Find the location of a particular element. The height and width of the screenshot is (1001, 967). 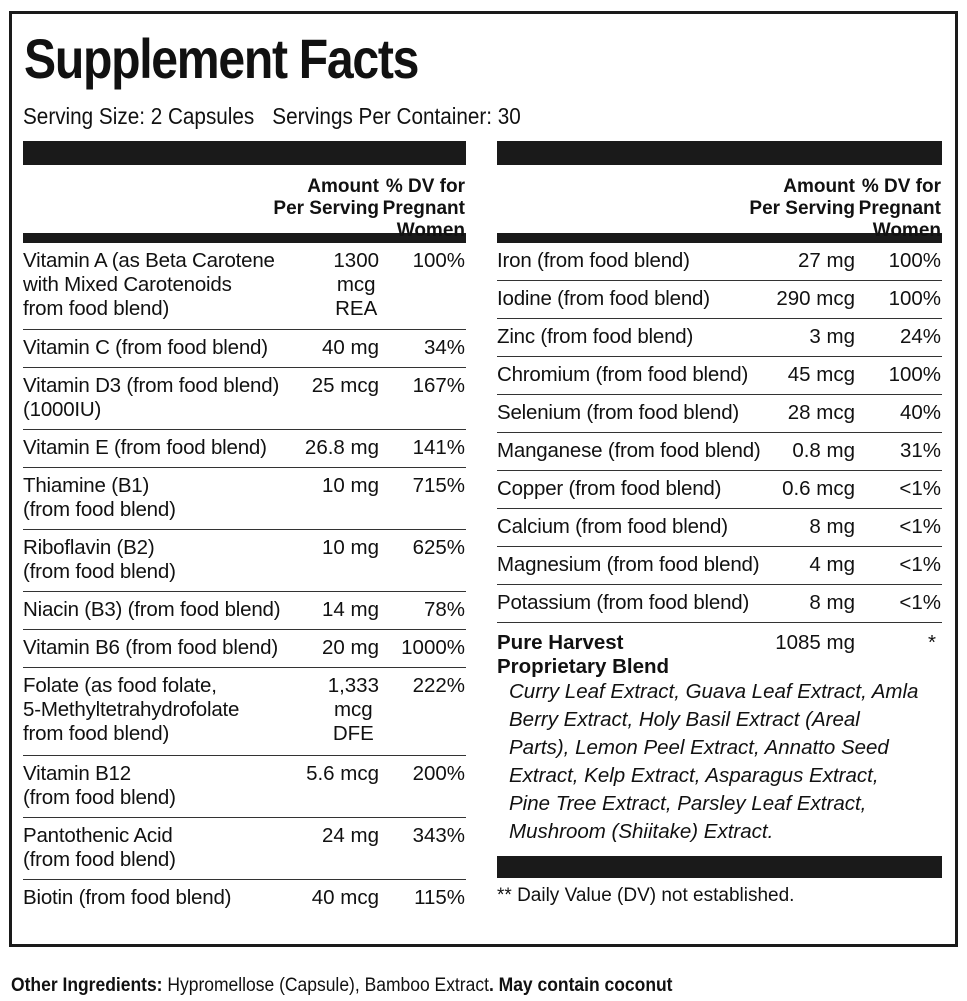

nutrient-row: Niacin (B3) (from food blend) 14 mg 78% is located at coordinates (244, 611).